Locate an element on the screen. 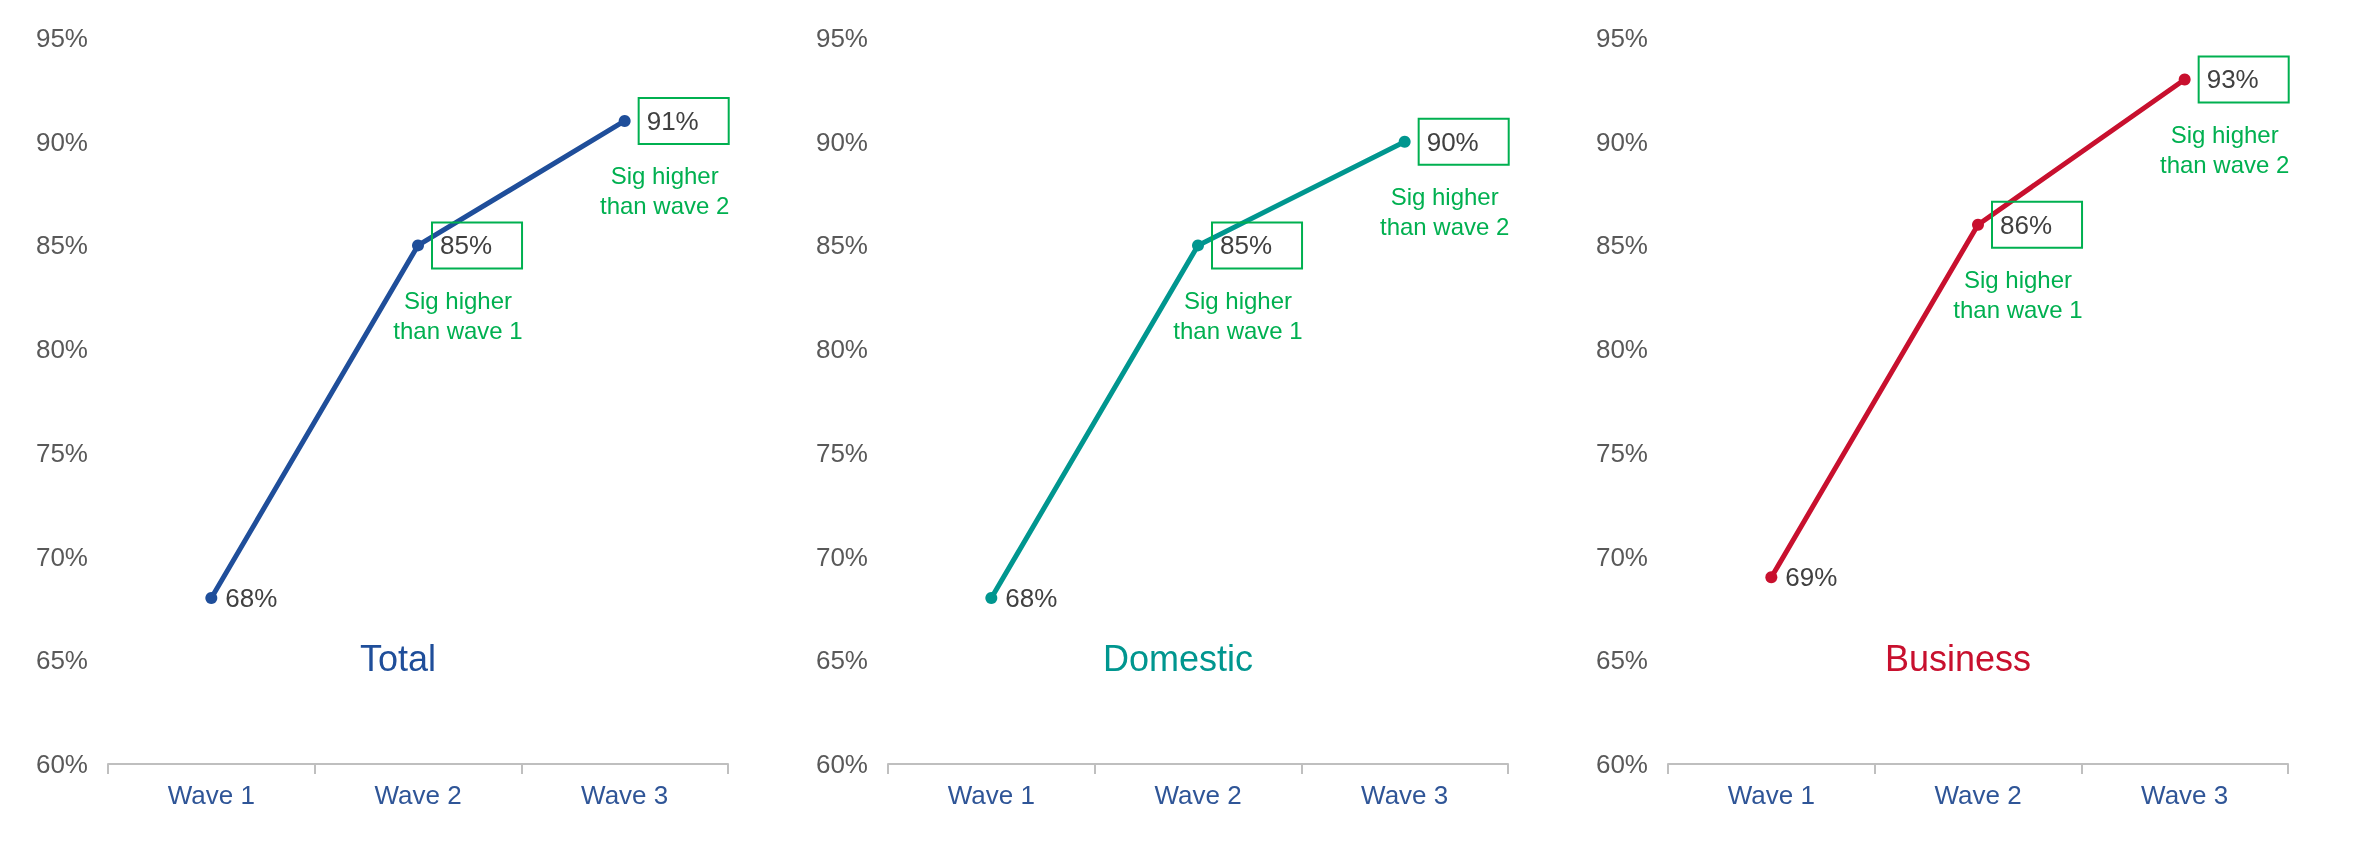  text: Domestic is located at coordinates (1178, 659).